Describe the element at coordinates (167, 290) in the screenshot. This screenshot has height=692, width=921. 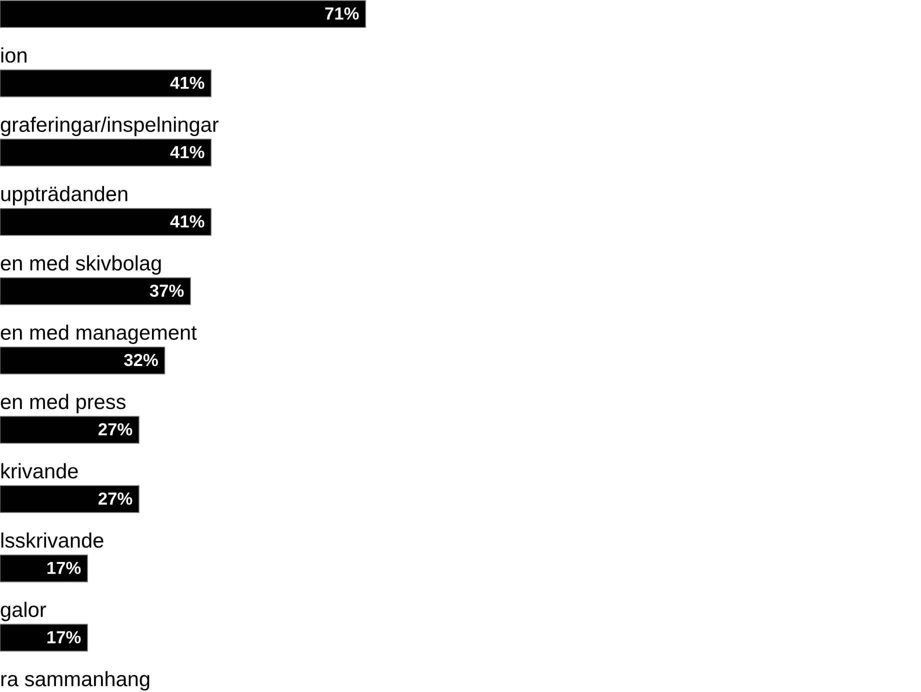
I see `data-label: 37%` at that location.